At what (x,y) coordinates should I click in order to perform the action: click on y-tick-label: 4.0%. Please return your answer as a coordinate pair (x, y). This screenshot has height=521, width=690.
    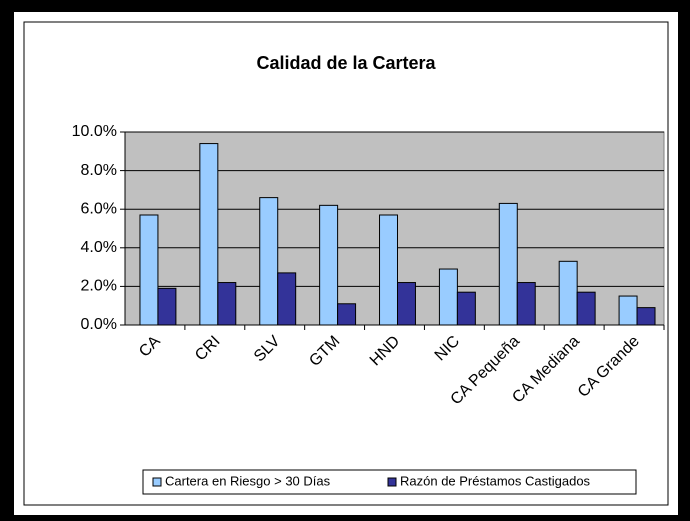
    Looking at the image, I should click on (99, 247).